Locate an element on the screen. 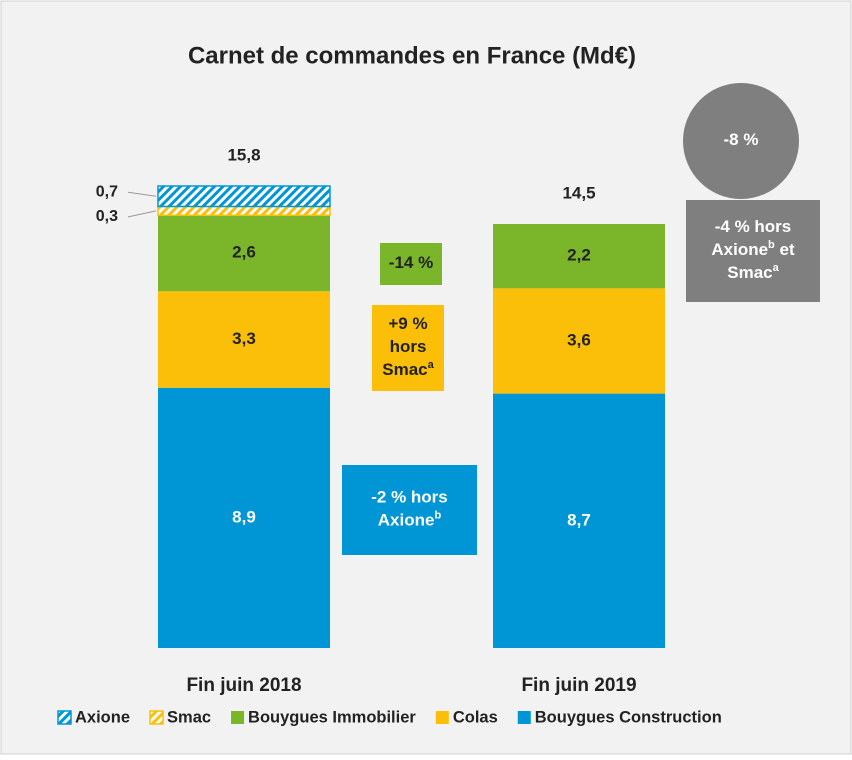 The width and height of the screenshot is (852, 760). annotation-part: -4 % hors is located at coordinates (753, 226).